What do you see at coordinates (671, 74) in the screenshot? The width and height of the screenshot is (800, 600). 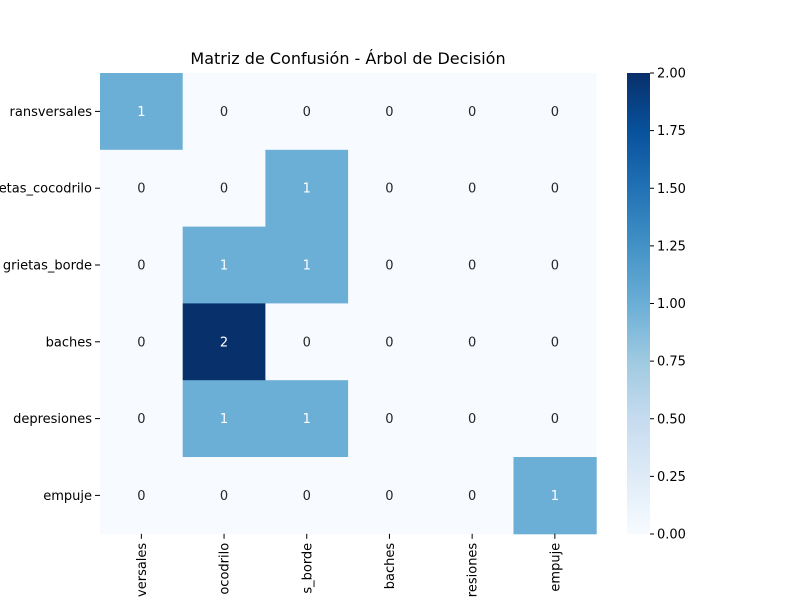 I see `colorbar-tick-label: 2.00` at bounding box center [671, 74].